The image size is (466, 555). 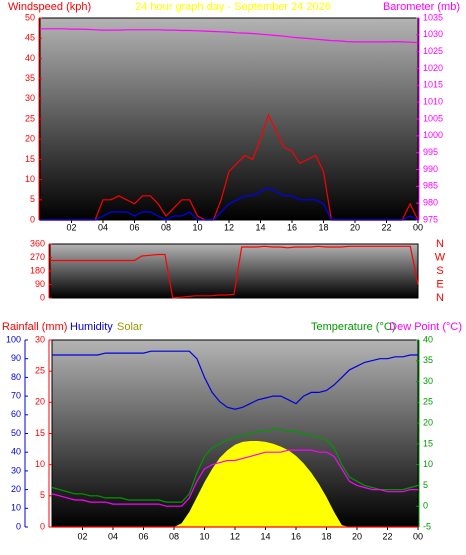 I want to click on y-tick-label: 1030, so click(x=433, y=34).